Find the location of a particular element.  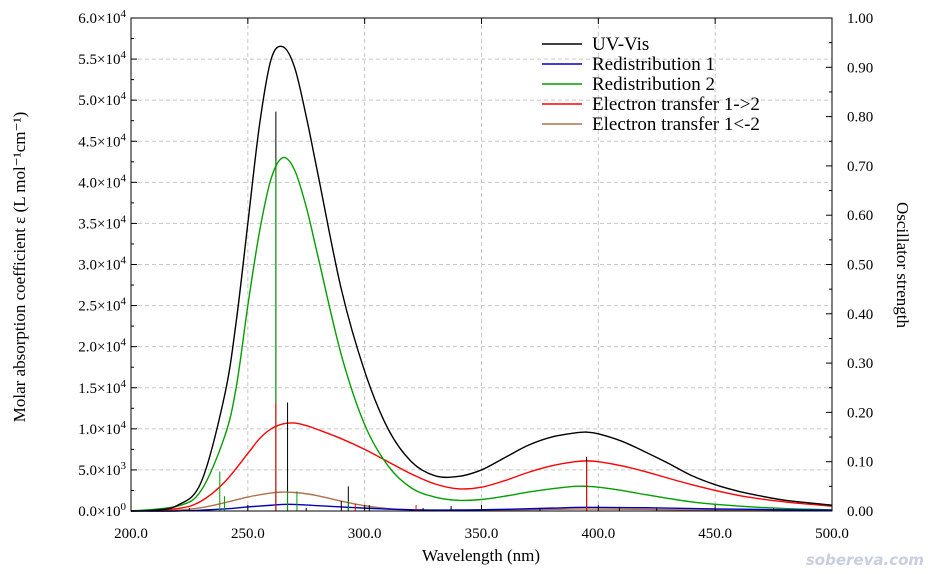

y-right-tick-label: 0.50 is located at coordinates (860, 266).